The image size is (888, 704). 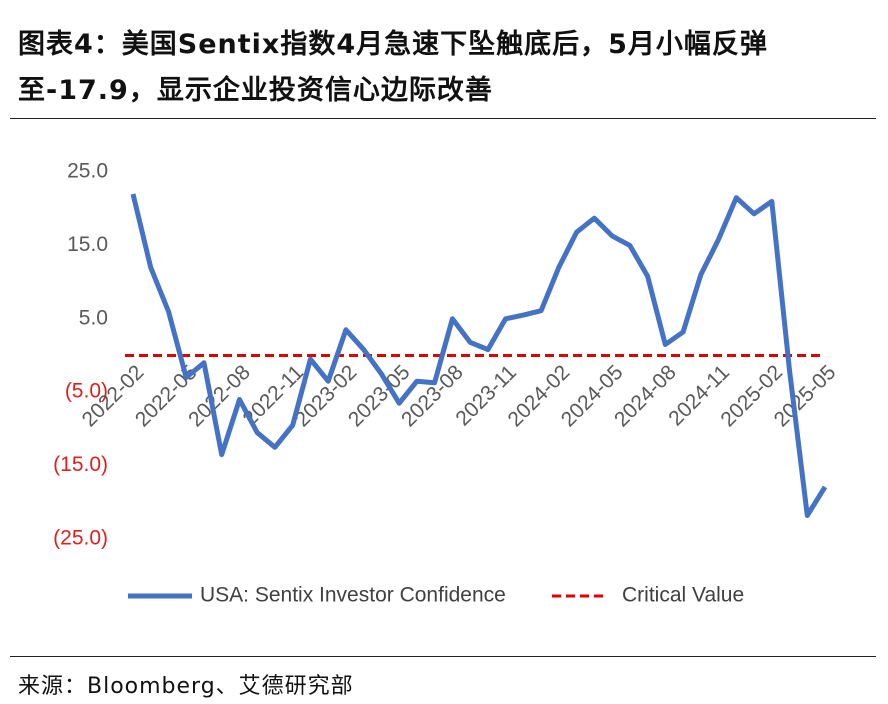 What do you see at coordinates (93, 317) in the screenshot?
I see `y-tick-label: 5.0` at bounding box center [93, 317].